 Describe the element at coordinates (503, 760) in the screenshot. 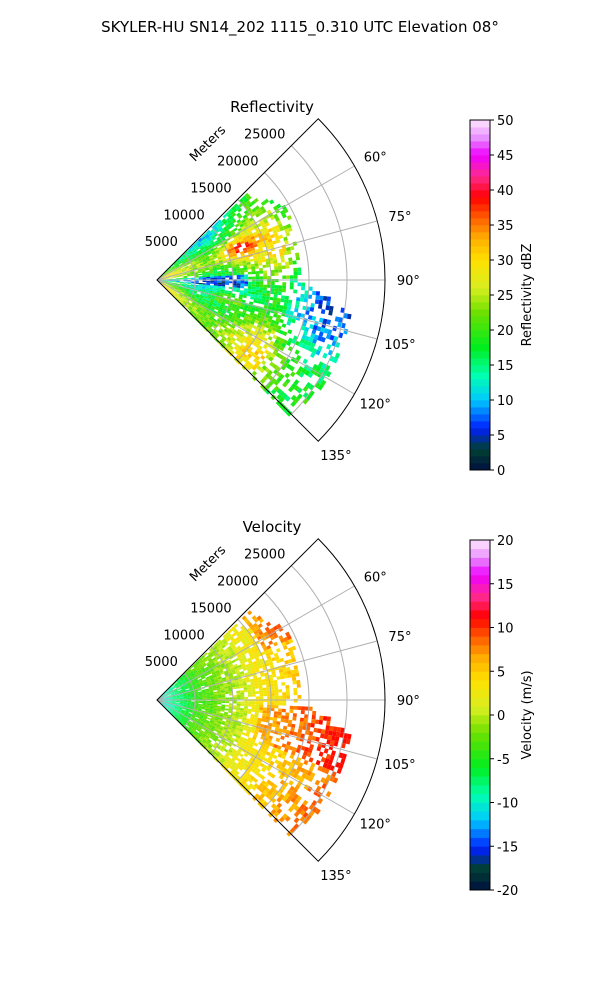

I see `colorbar-tick-label: -5` at that location.